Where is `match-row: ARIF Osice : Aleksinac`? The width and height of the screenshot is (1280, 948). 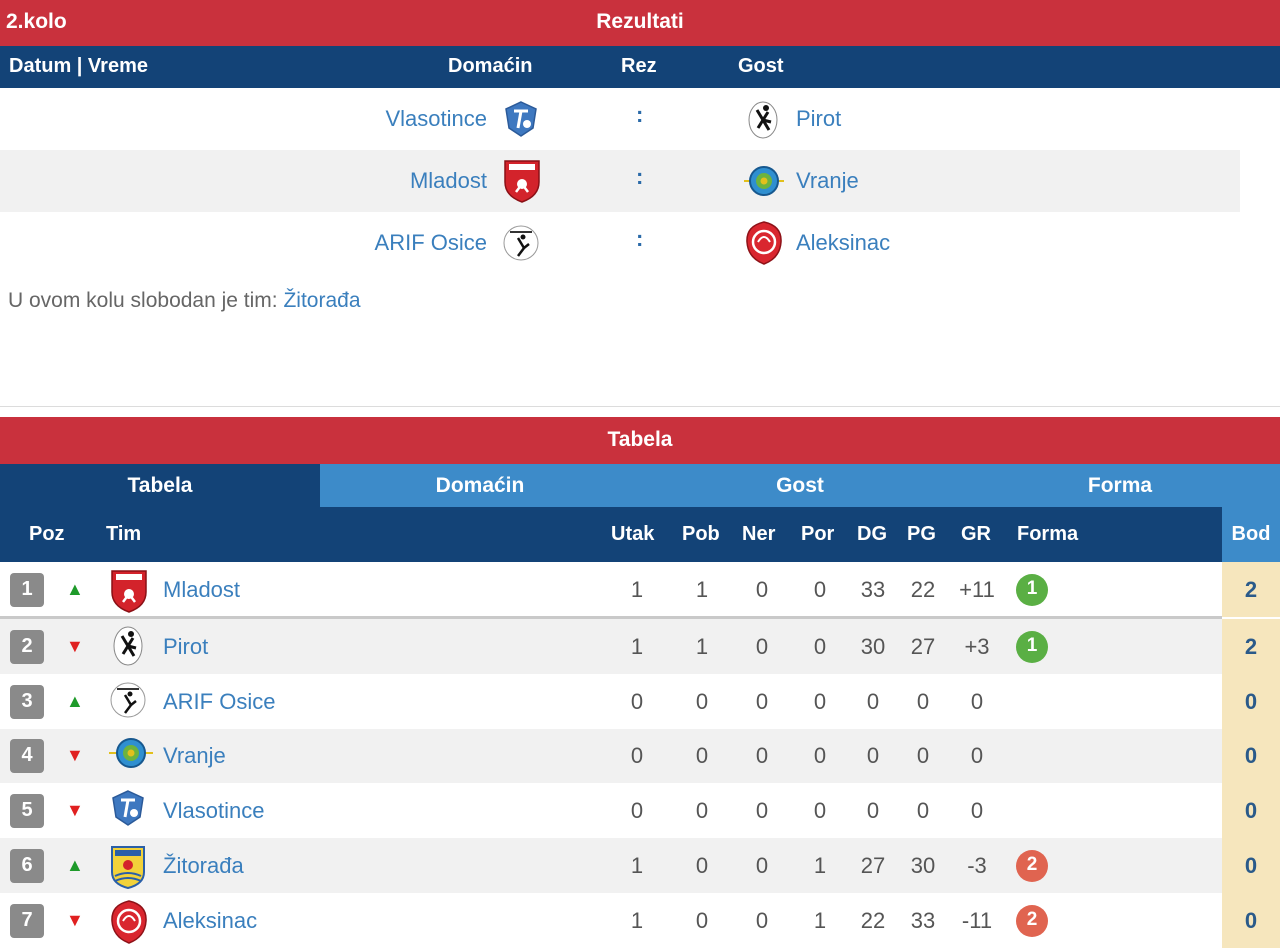 match-row: ARIF Osice : Aleksinac is located at coordinates (620, 243).